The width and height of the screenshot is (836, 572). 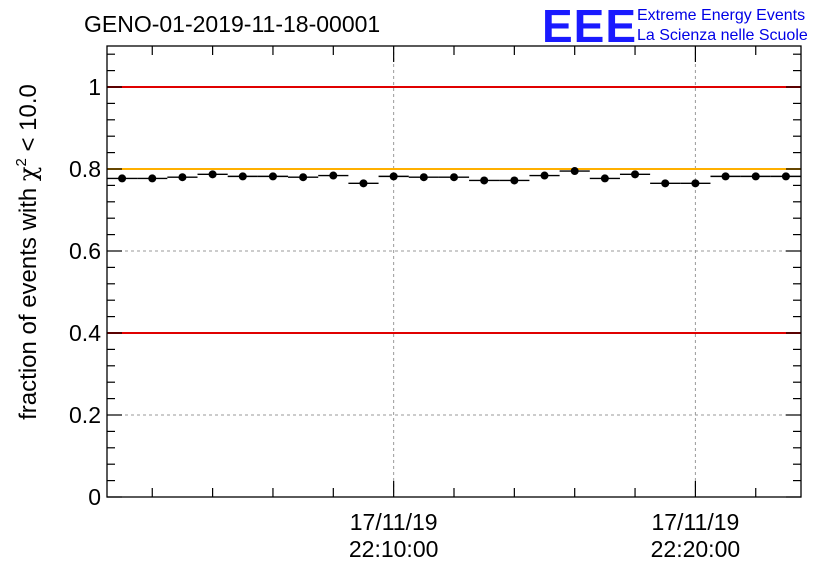 I want to click on y-tick-label-0: 0, so click(x=94, y=497).